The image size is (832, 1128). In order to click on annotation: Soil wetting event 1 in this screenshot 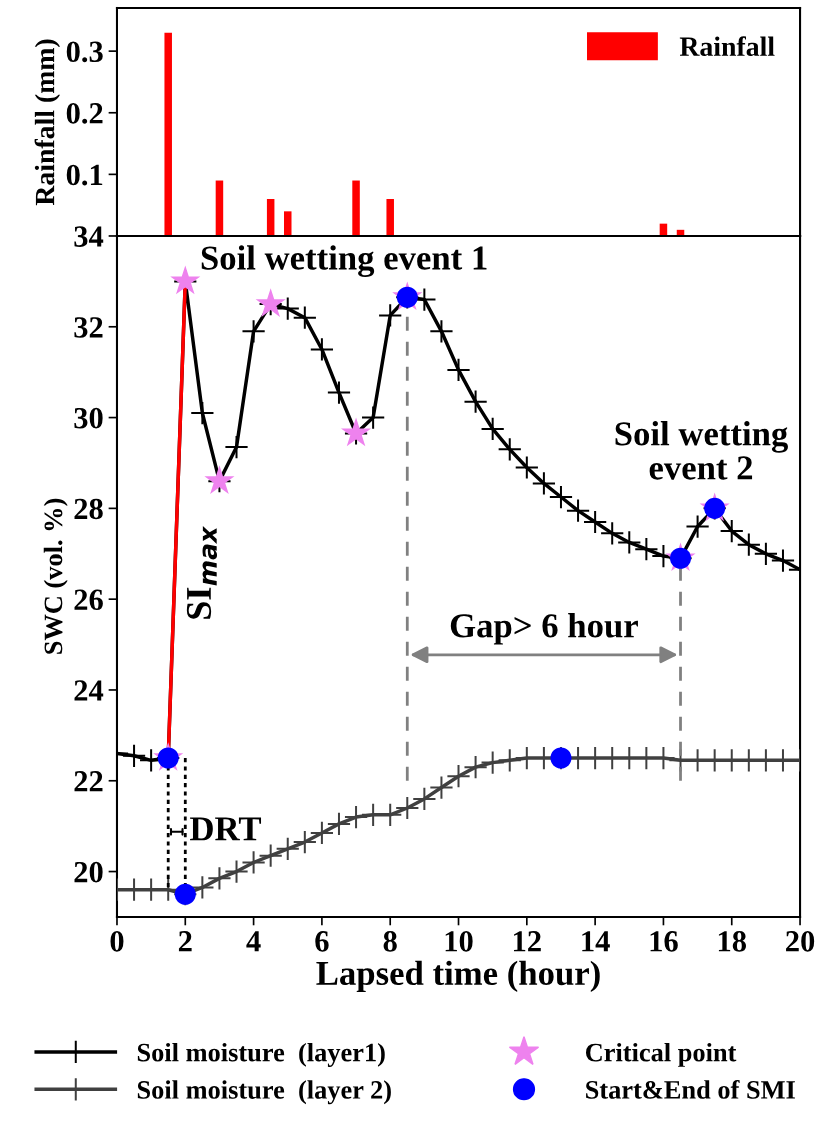, I will do `click(344, 261)`.